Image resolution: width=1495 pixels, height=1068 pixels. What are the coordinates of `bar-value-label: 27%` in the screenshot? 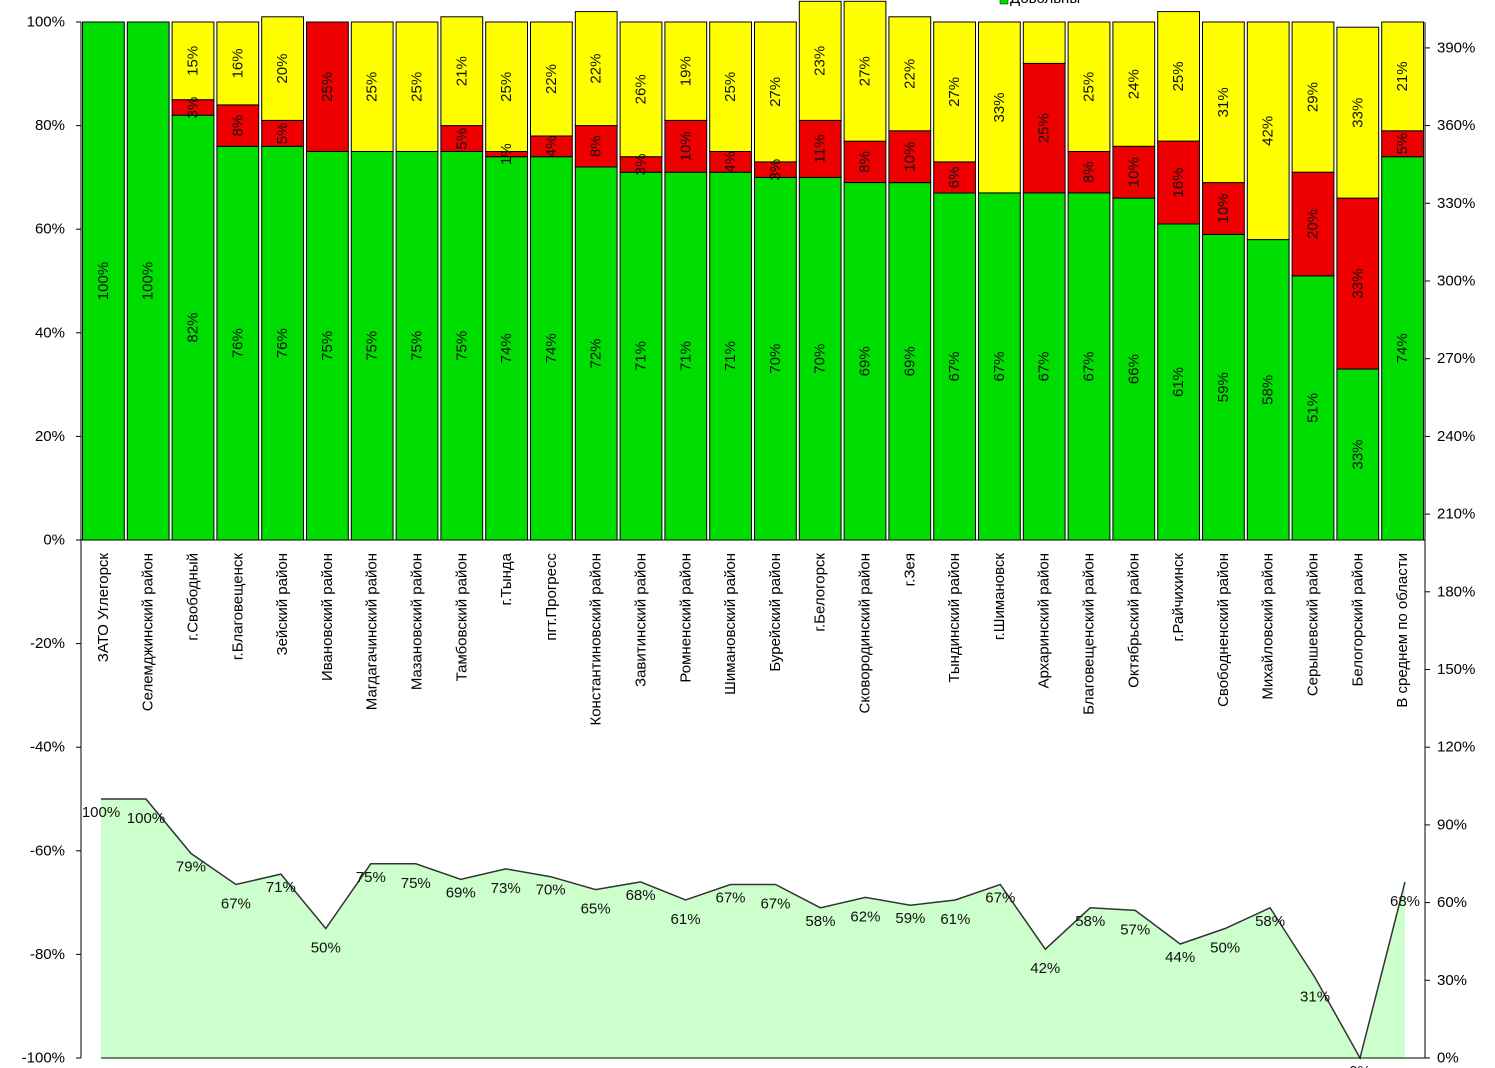 It's located at (775, 92).